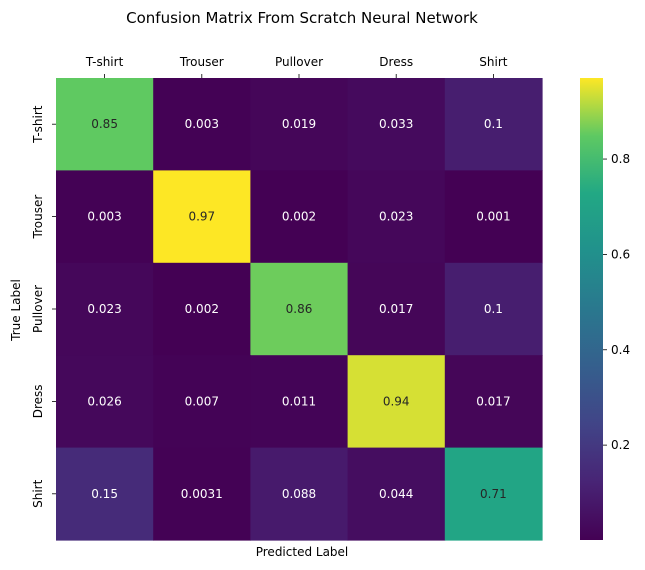 This screenshot has height=570, width=645. Describe the element at coordinates (620, 445) in the screenshot. I see `colorbar-tick-label: 0.2` at that location.